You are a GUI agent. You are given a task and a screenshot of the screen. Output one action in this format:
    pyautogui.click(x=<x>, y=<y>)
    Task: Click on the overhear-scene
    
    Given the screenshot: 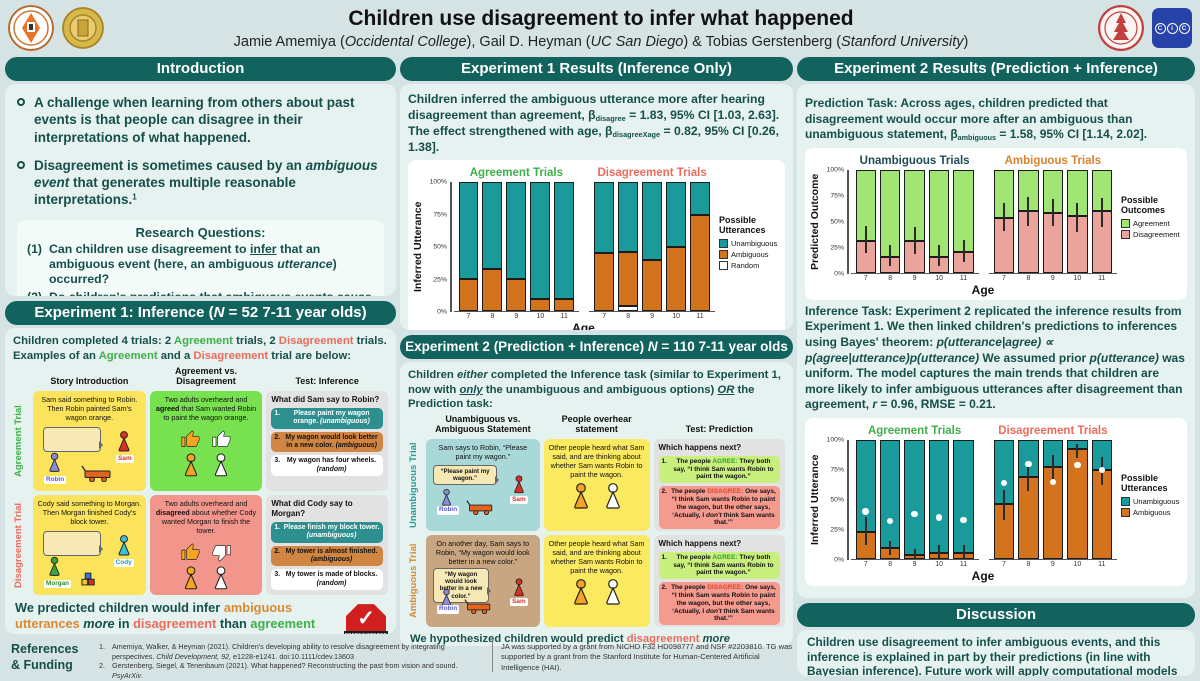 What is the action you would take?
    pyautogui.click(x=597, y=495)
    